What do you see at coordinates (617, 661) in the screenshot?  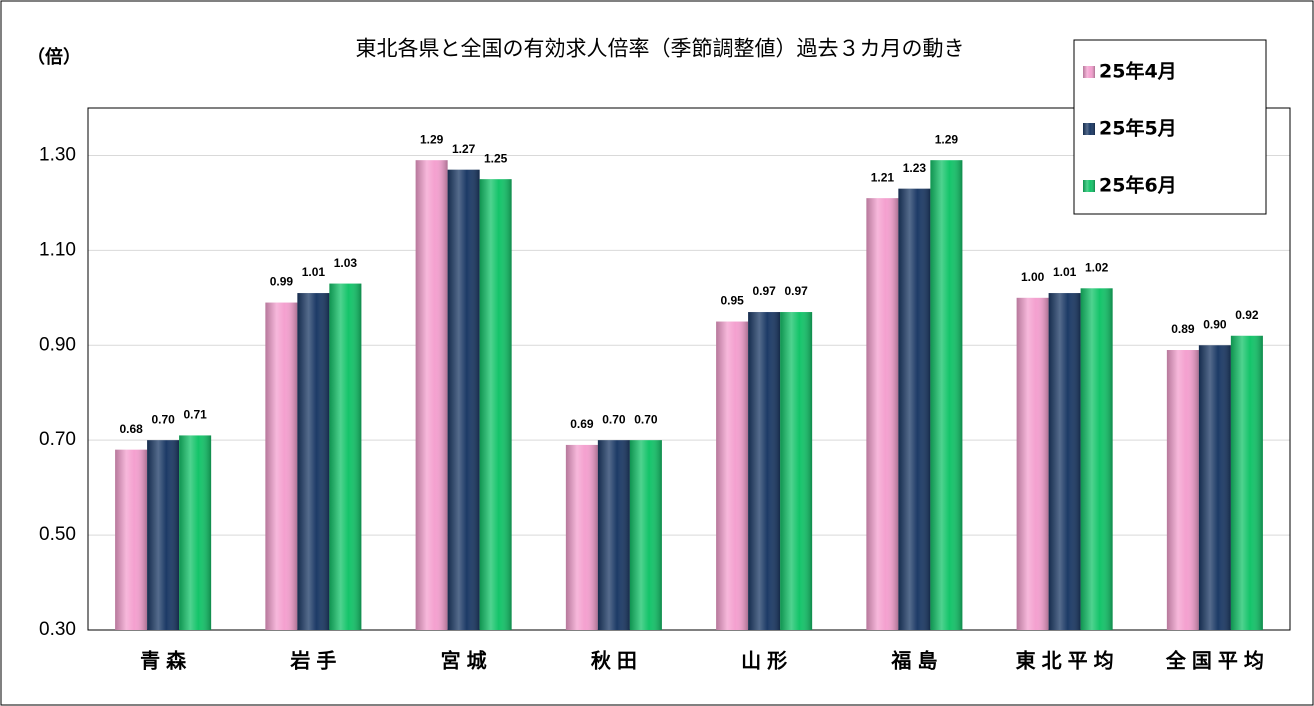 I see `x-tick-label: 秋田` at bounding box center [617, 661].